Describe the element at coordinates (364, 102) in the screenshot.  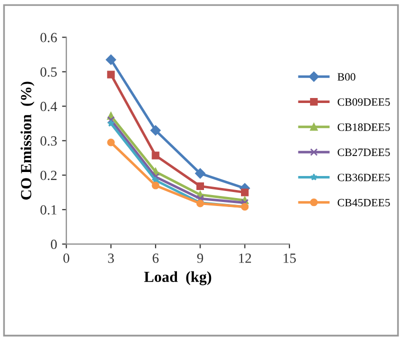
I see `legend-label: CB09DEE5` at that location.